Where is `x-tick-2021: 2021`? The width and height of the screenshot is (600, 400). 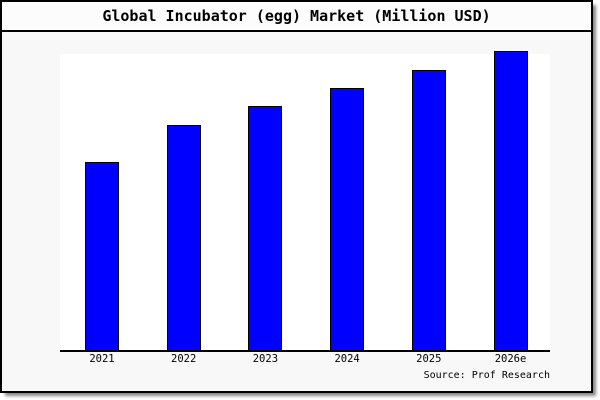 x-tick-2021: 2021 is located at coordinates (102, 359).